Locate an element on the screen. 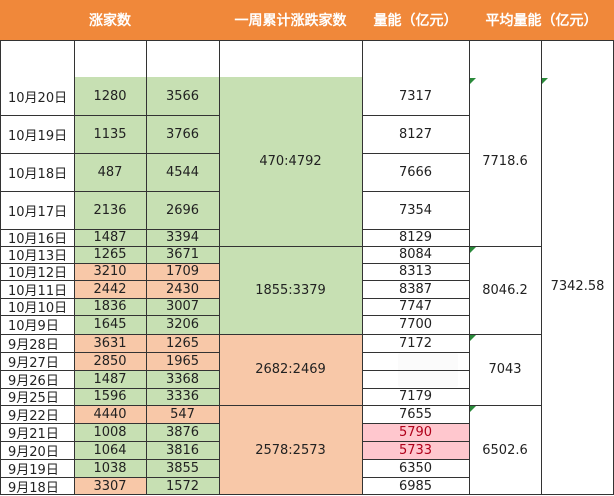 Image resolution: width=614 pixels, height=496 pixels. header-avg-volume: 平均量能（亿元） is located at coordinates (541, 21).